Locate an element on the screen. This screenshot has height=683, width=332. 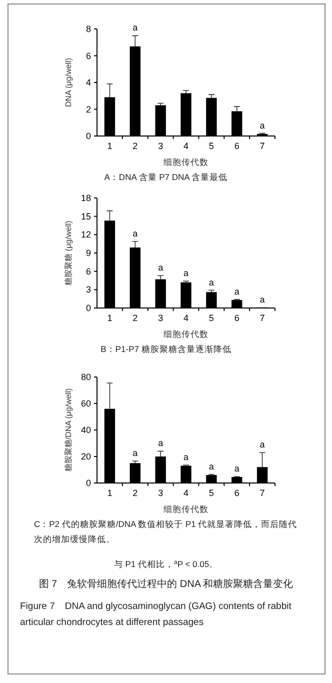
caption: 图 7 兔软骨细胞传代过程中的 DNA 和糖胺聚糖含量变化 is located at coordinates (166, 584).